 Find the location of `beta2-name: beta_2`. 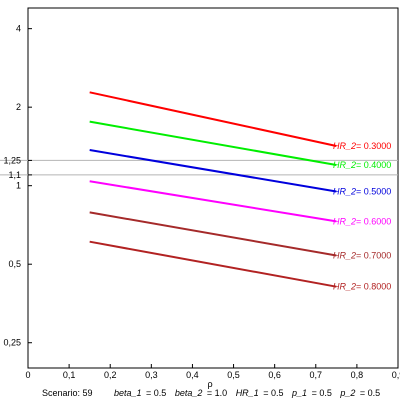

beta2-name: beta_2 is located at coordinates (189, 393).